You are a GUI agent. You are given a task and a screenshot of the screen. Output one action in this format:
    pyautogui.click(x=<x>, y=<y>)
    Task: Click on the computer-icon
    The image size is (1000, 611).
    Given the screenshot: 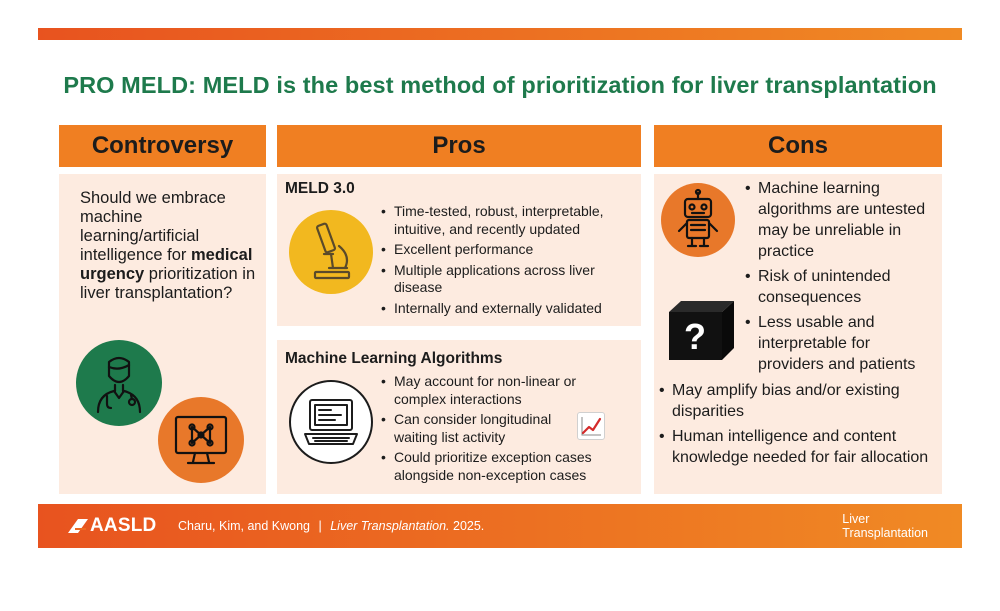 What is the action you would take?
    pyautogui.click(x=331, y=422)
    